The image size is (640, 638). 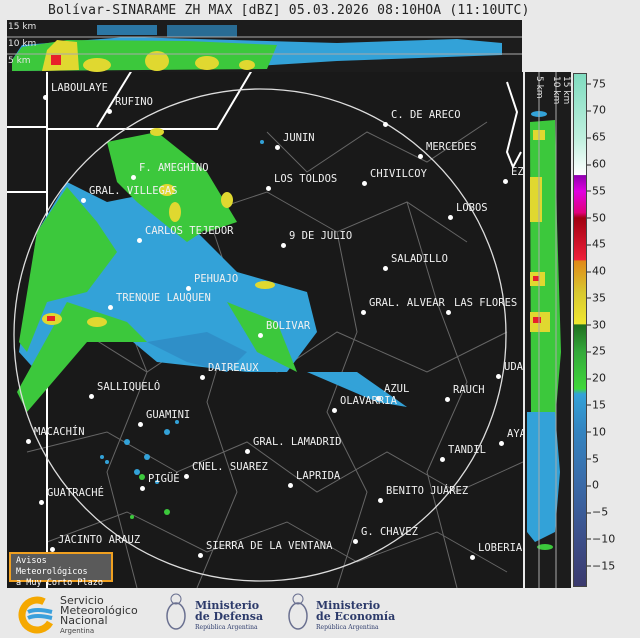 I want to click on colorbar-tick-label: 35, so click(x=596, y=298).